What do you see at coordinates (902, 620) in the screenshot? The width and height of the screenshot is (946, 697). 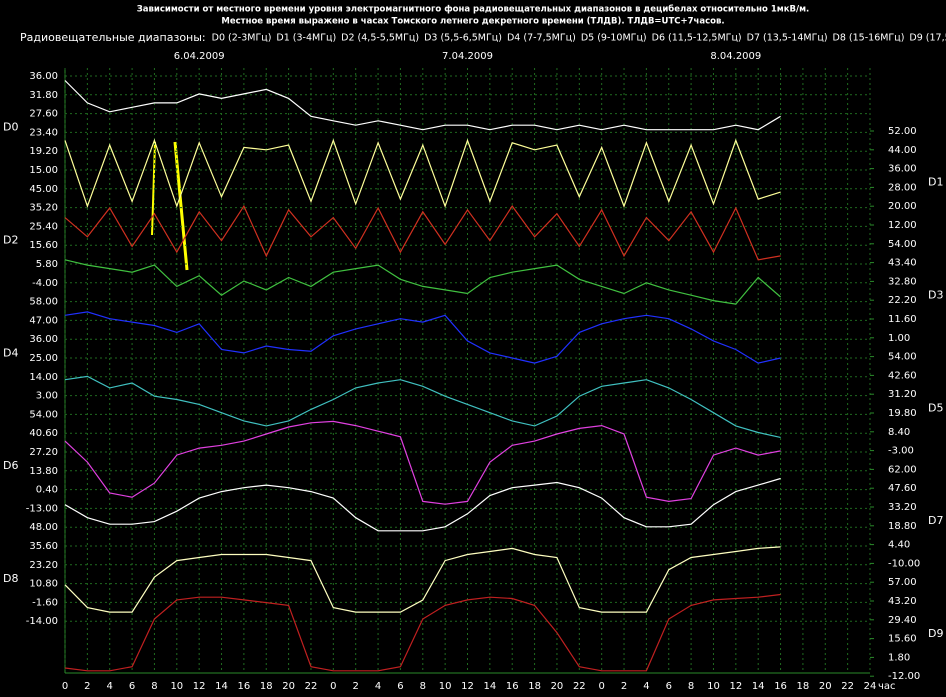 I see `y-tick-label: 29.40` at bounding box center [902, 620].